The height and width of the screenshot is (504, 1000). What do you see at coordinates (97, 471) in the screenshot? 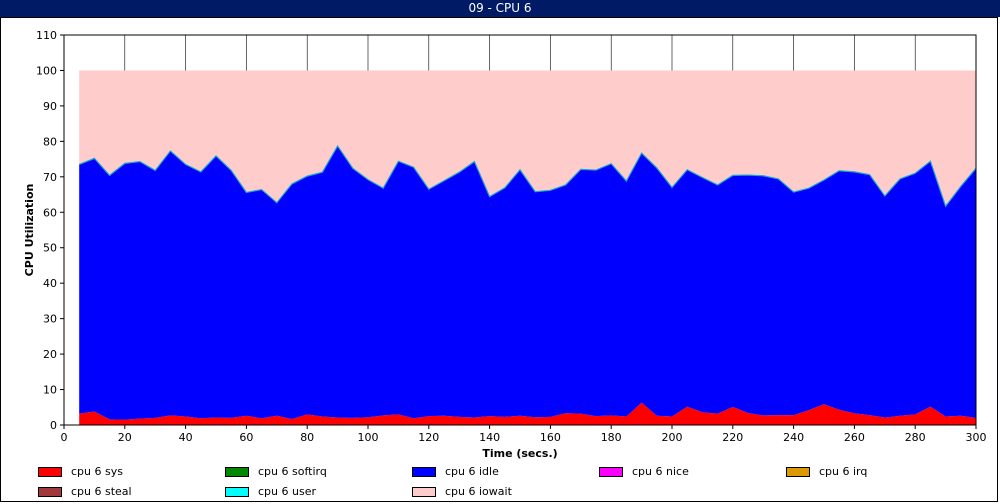
I see `legend-label: cpu 6 sys` at bounding box center [97, 471].